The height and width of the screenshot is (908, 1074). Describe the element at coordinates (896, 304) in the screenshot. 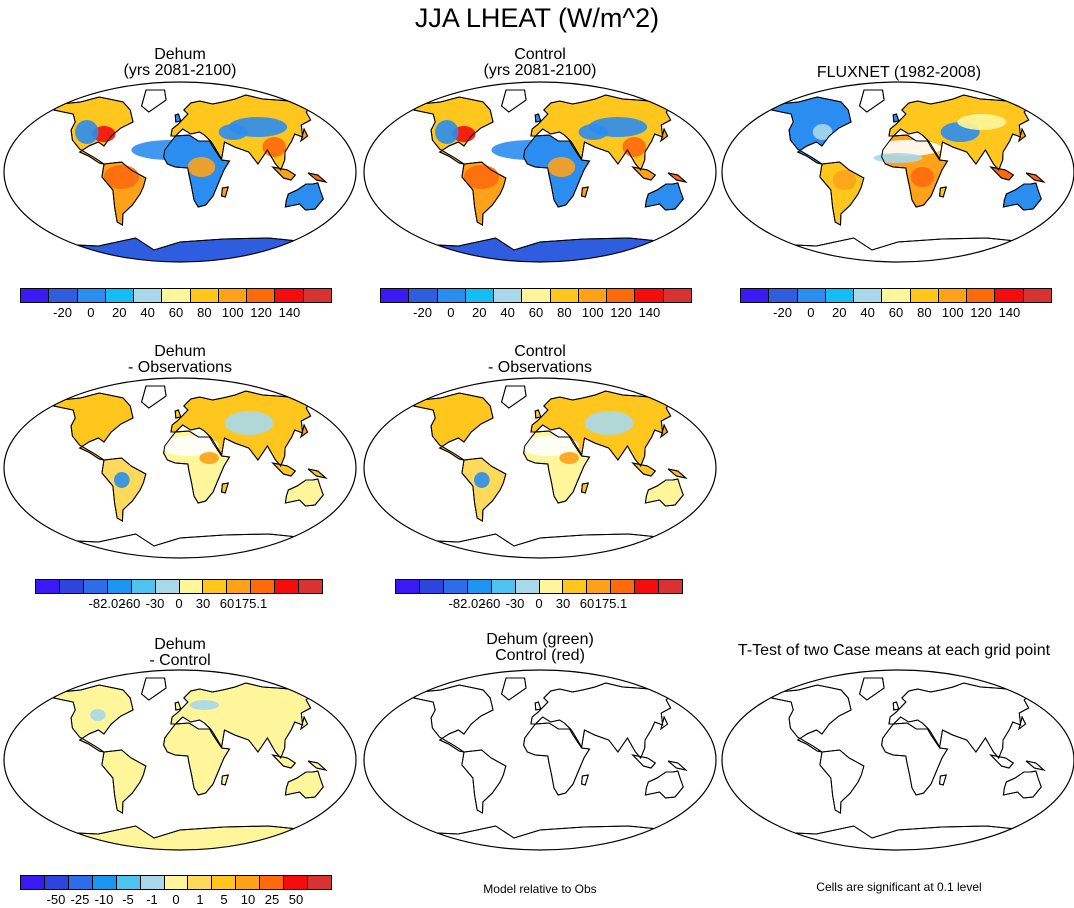

I see `colorbar-fluxnet: -20 0 20 40 60 80 100 120 140` at that location.